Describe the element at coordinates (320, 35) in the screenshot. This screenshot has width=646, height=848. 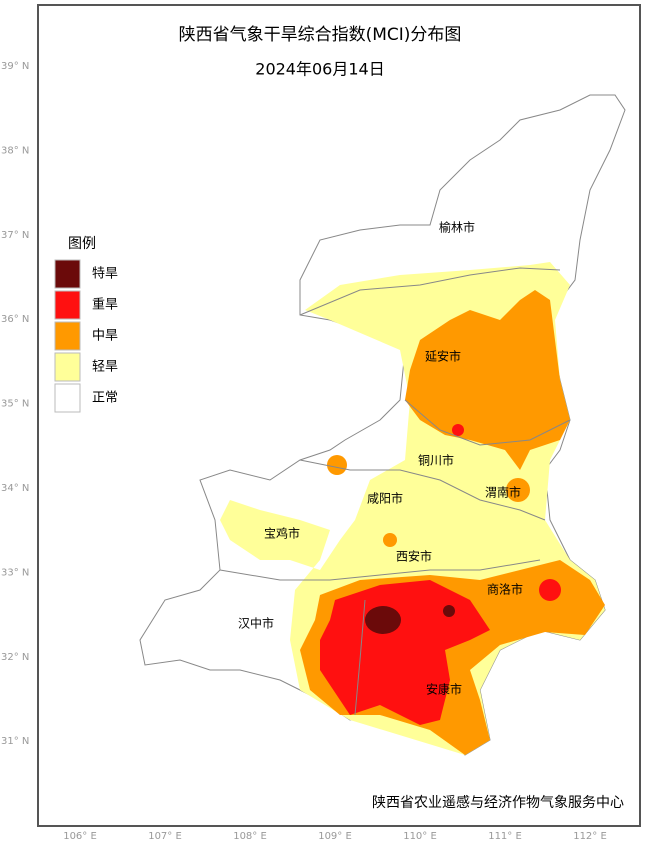
I see `map-title: 陕西省气象干旱综合指数(MCI)分布图` at that location.